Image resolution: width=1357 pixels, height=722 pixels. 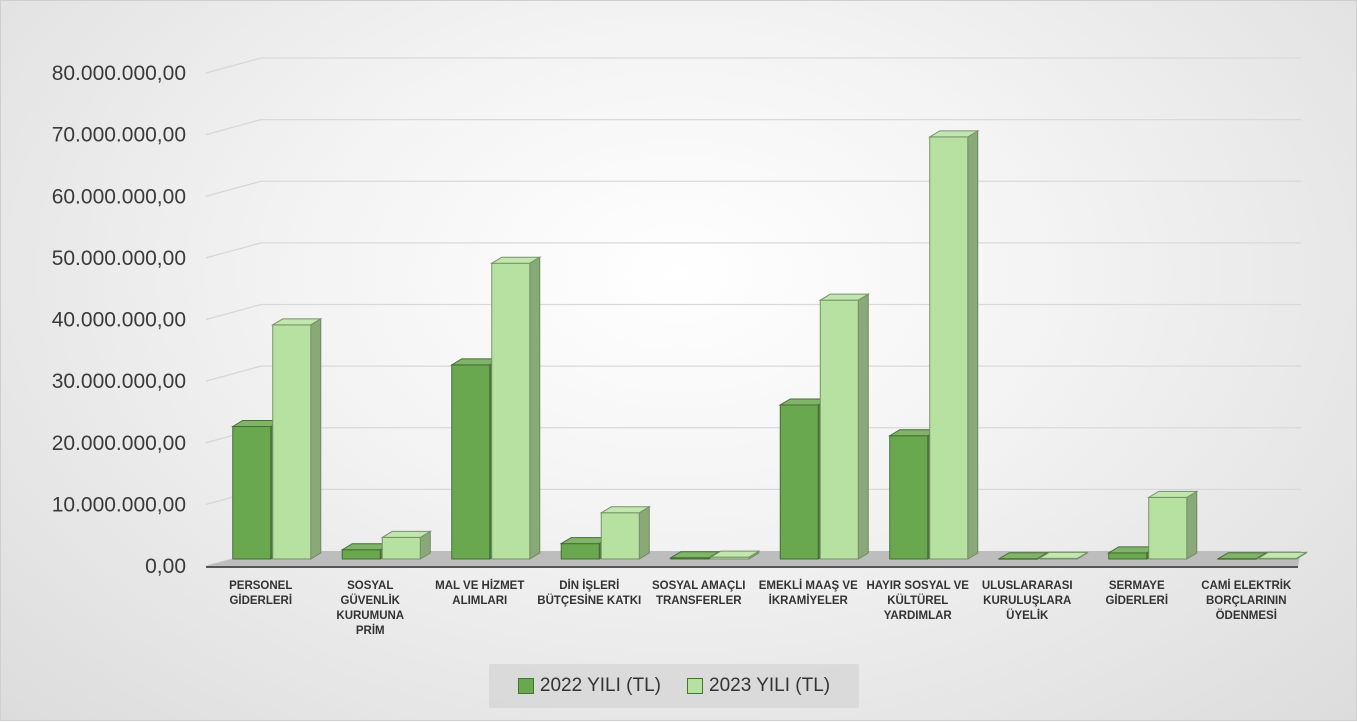 I want to click on y-tick-label: 0,00, so click(x=165, y=566).